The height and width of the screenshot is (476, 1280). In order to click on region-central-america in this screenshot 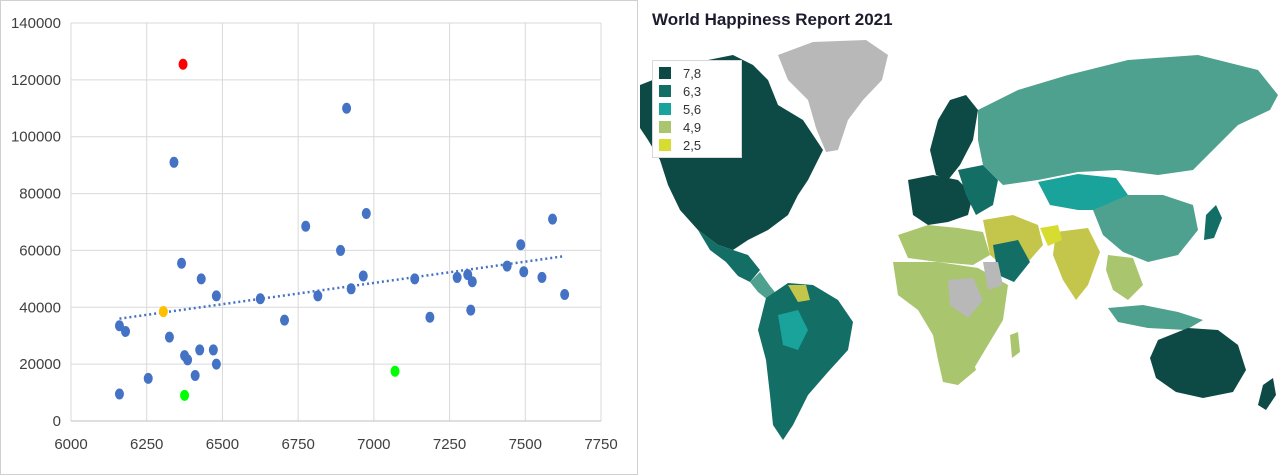, I will do `click(764, 286)`.